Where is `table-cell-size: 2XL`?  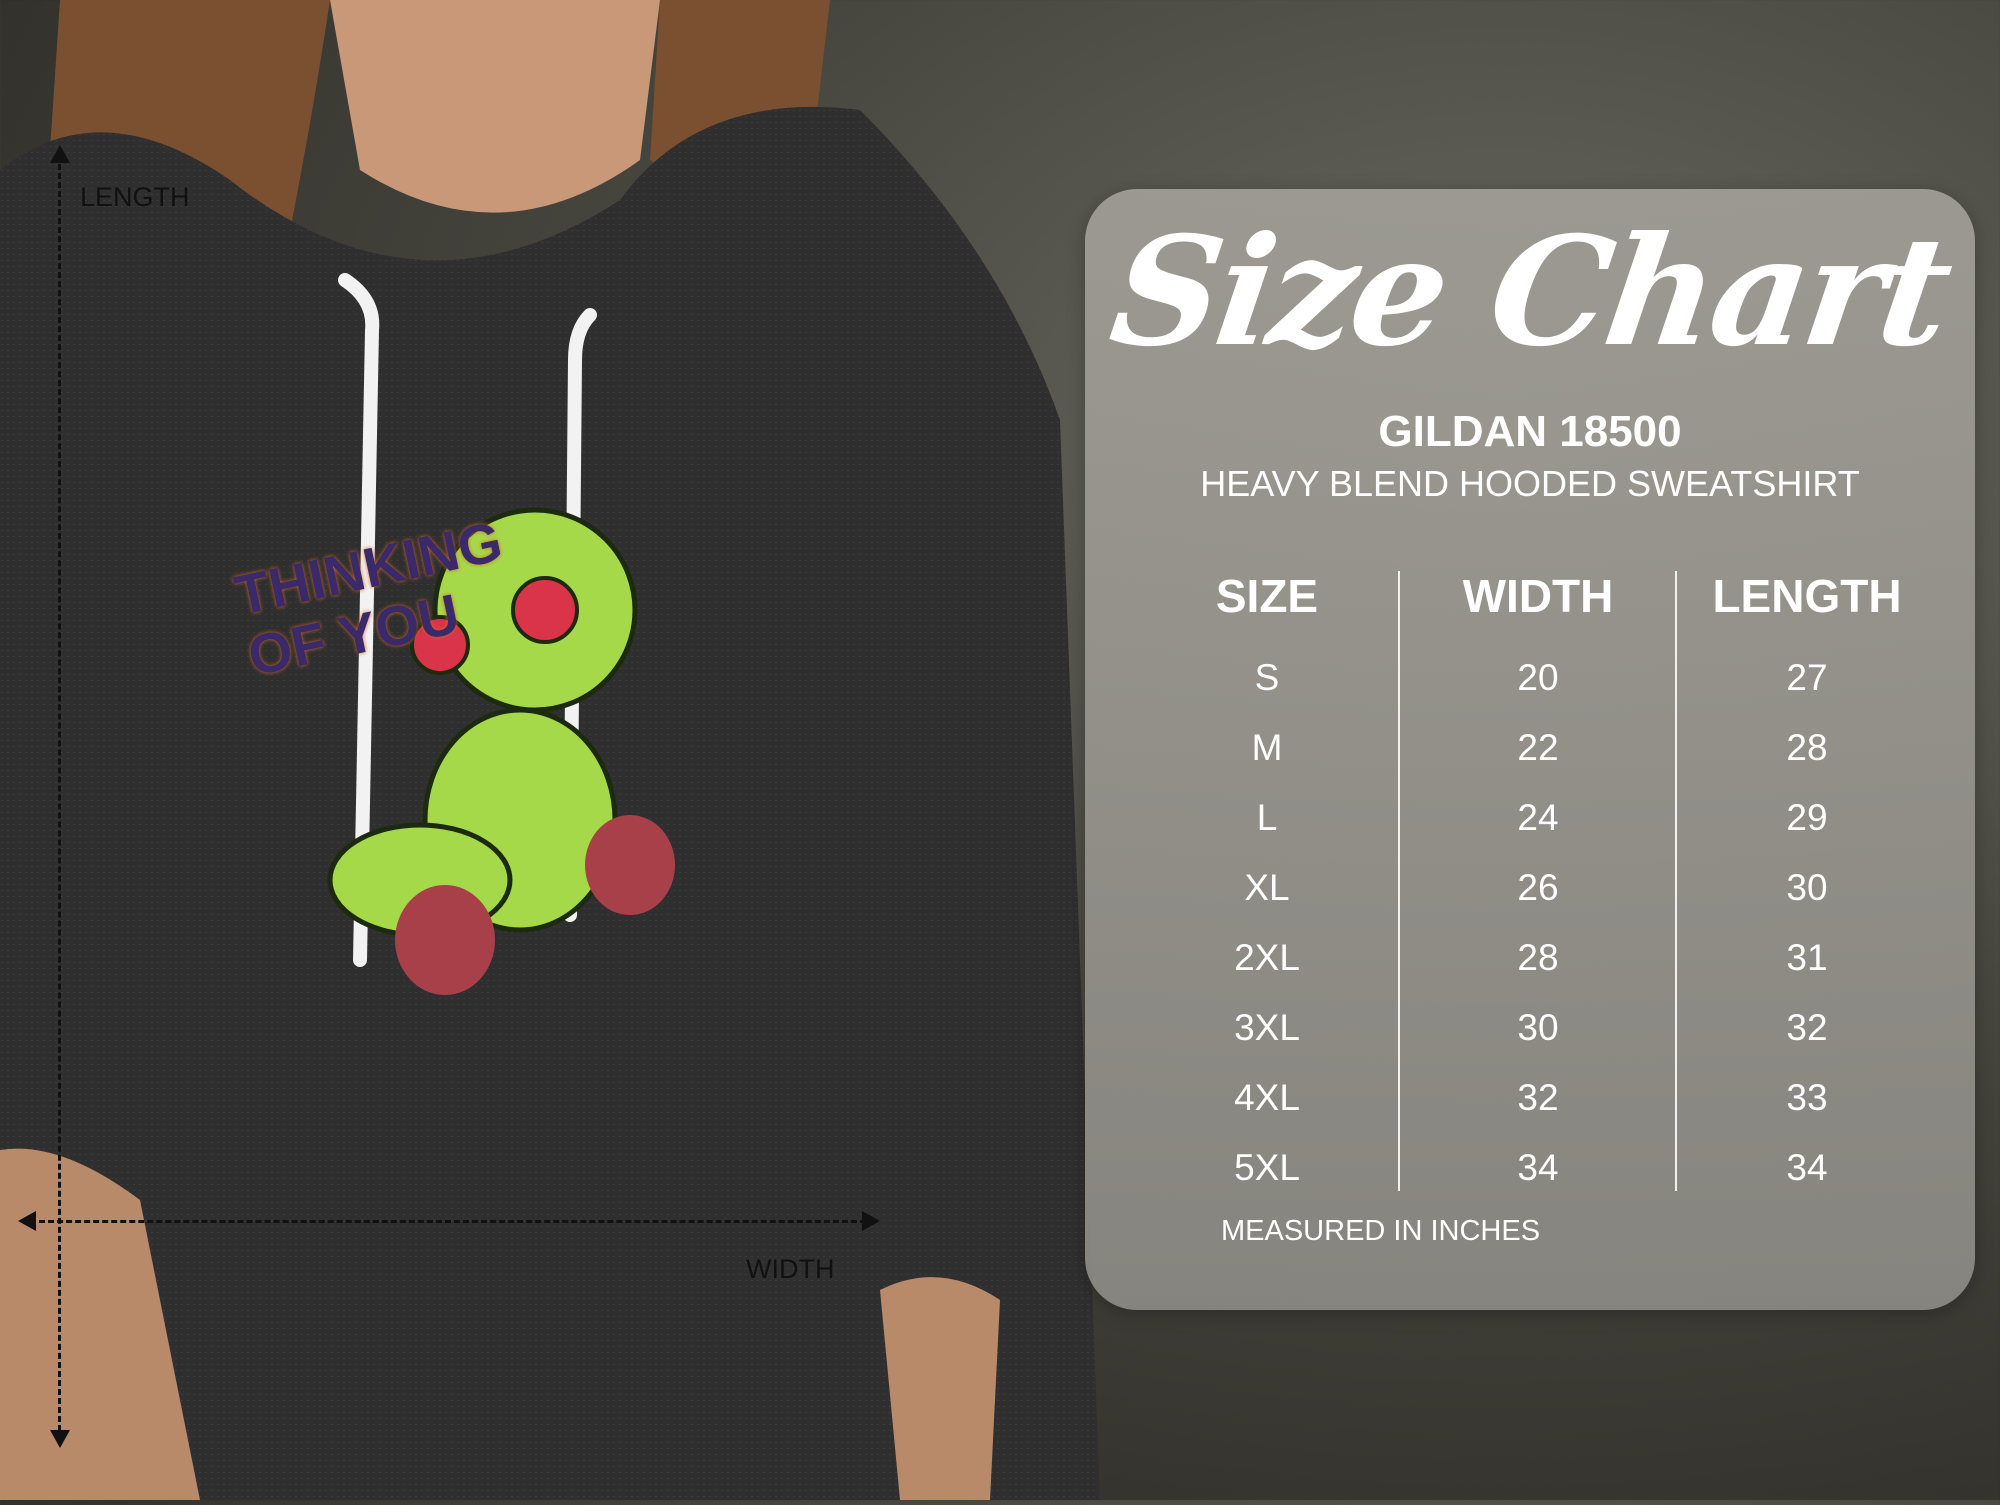 table-cell-size: 2XL is located at coordinates (1267, 957).